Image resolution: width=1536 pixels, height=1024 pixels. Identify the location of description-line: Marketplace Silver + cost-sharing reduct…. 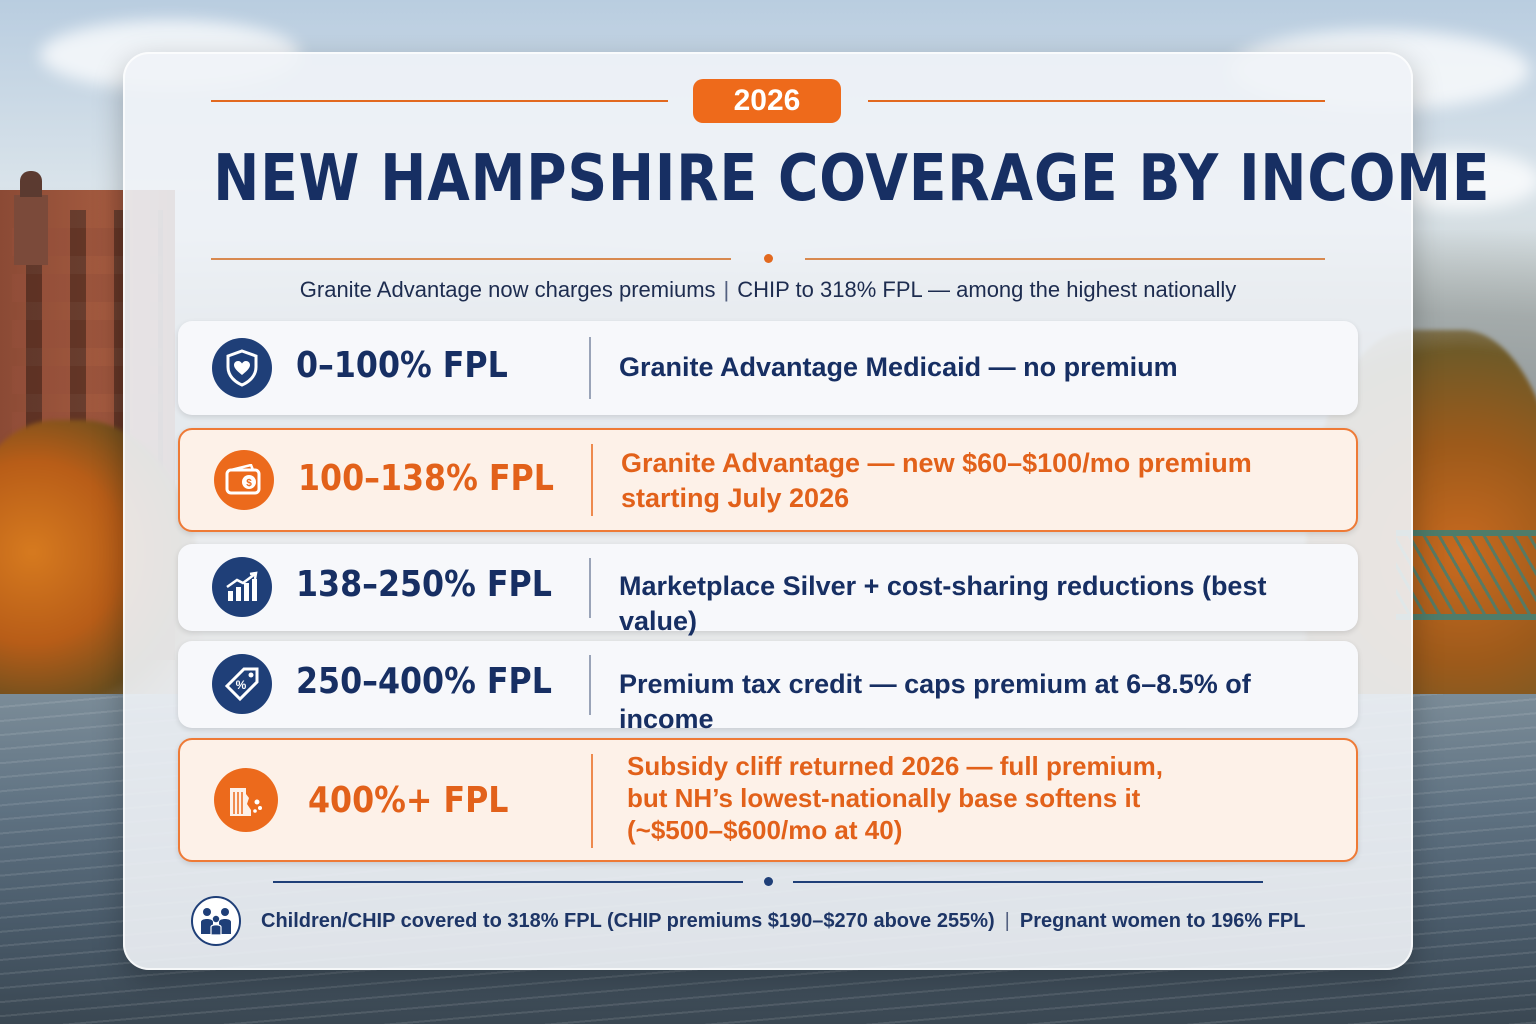
(943, 603).